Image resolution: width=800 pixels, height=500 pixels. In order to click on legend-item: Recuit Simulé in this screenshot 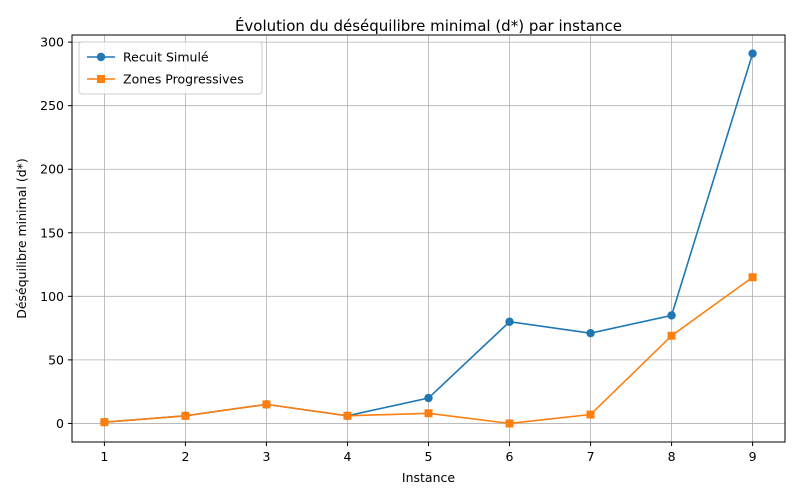, I will do `click(148, 57)`.